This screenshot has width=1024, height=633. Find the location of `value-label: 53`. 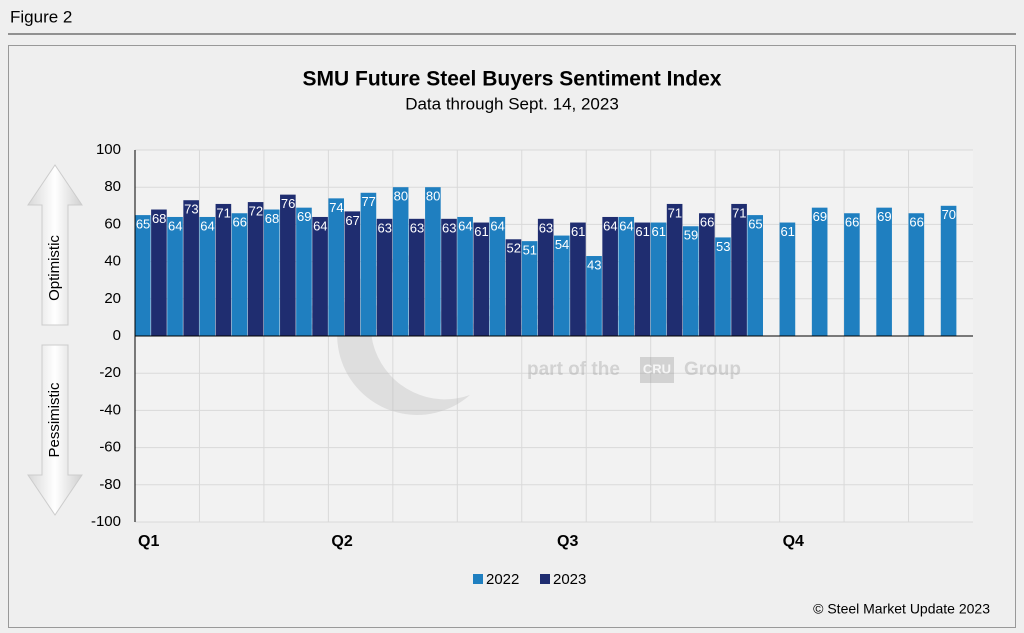

value-label: 53 is located at coordinates (723, 246).